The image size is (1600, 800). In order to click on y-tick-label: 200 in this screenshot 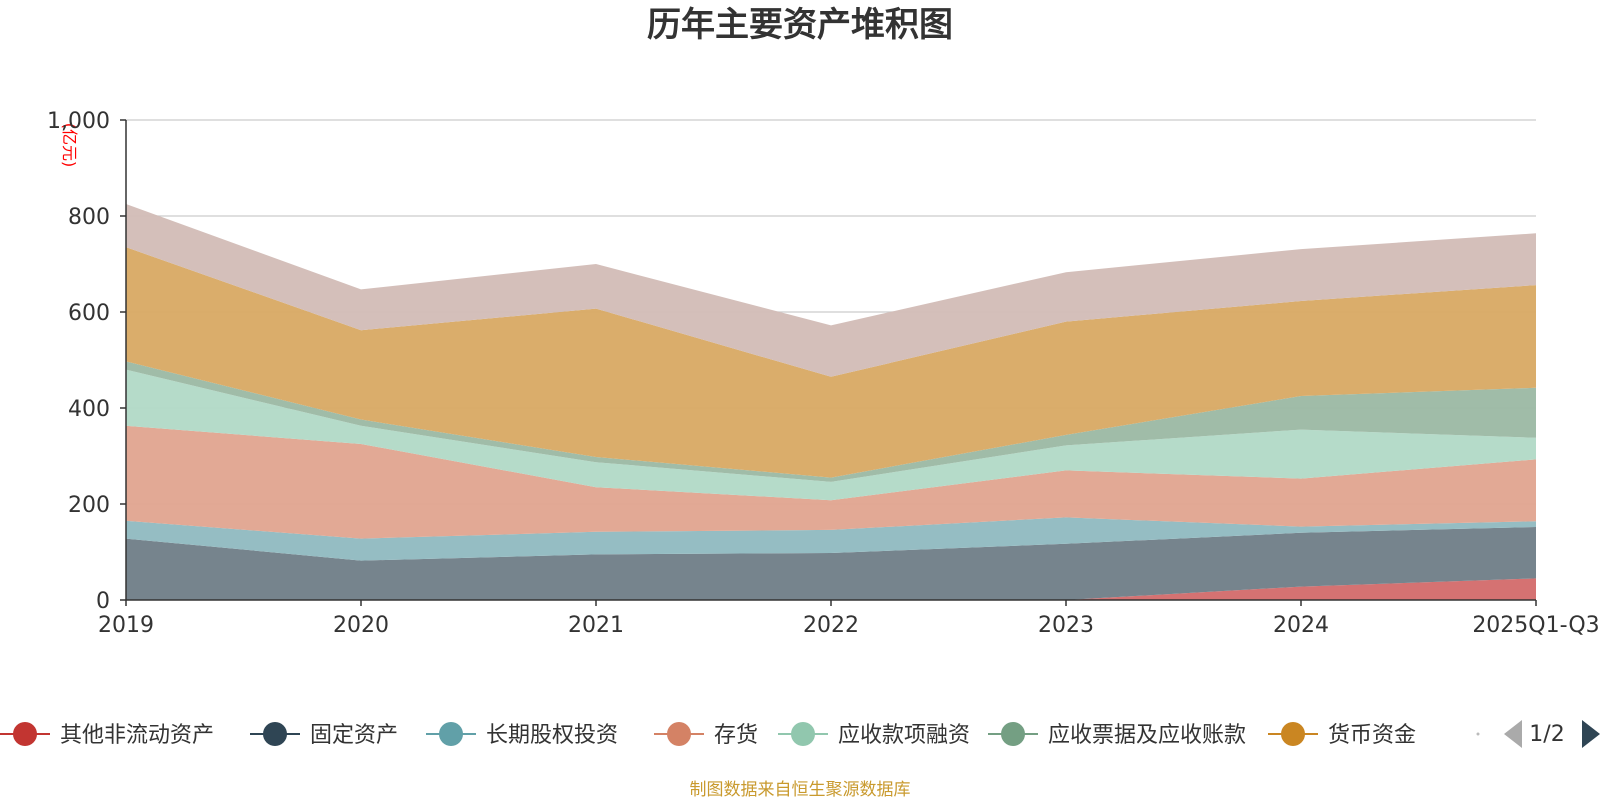, I will do `click(89, 505)`.